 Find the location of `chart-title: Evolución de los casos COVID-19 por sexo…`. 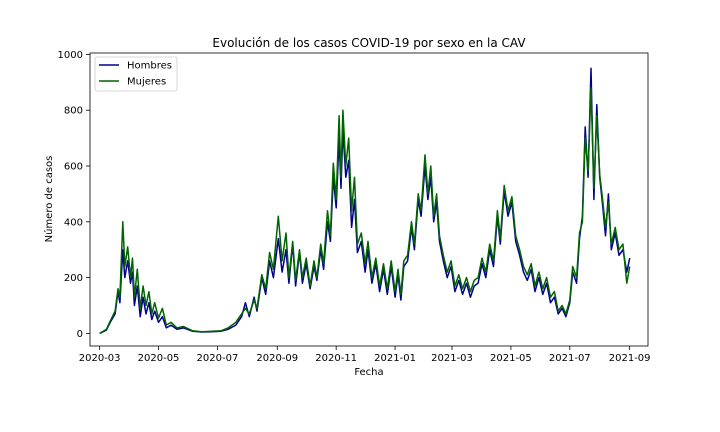

chart-title: Evolución de los casos COVID-19 por sexo… is located at coordinates (369, 43).